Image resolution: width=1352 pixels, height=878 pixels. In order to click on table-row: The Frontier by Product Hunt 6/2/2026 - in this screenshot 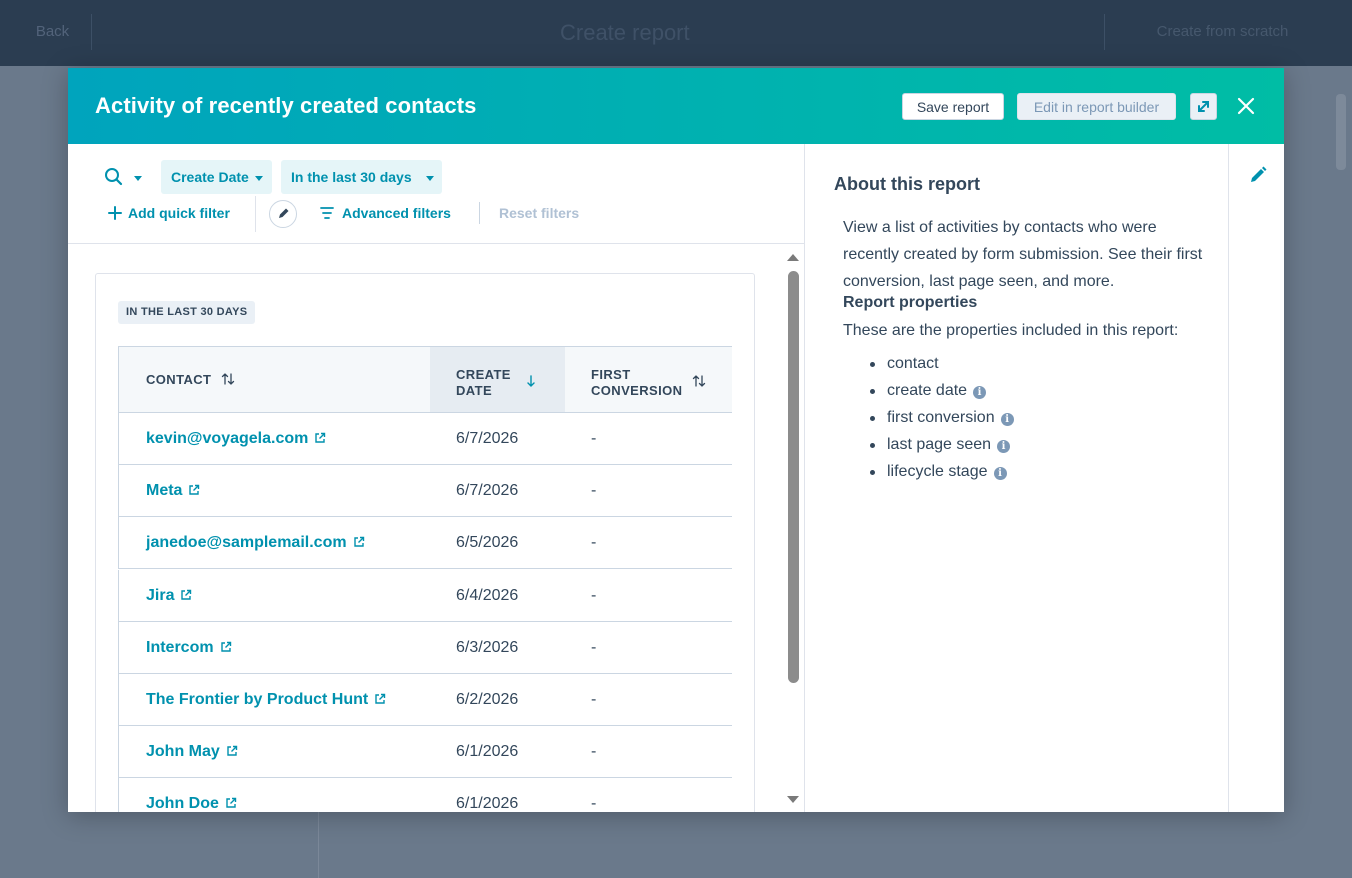, I will do `click(425, 700)`.